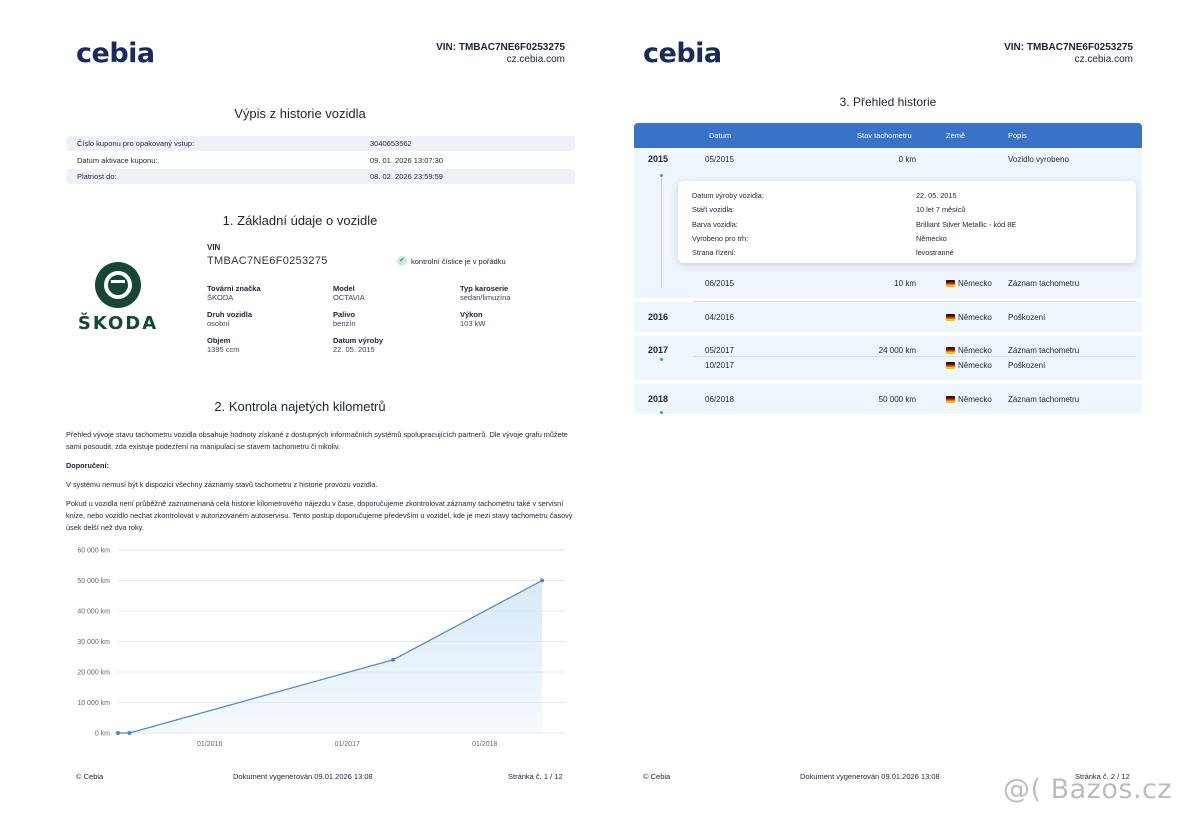  I want to click on chart-area, so click(330, 656).